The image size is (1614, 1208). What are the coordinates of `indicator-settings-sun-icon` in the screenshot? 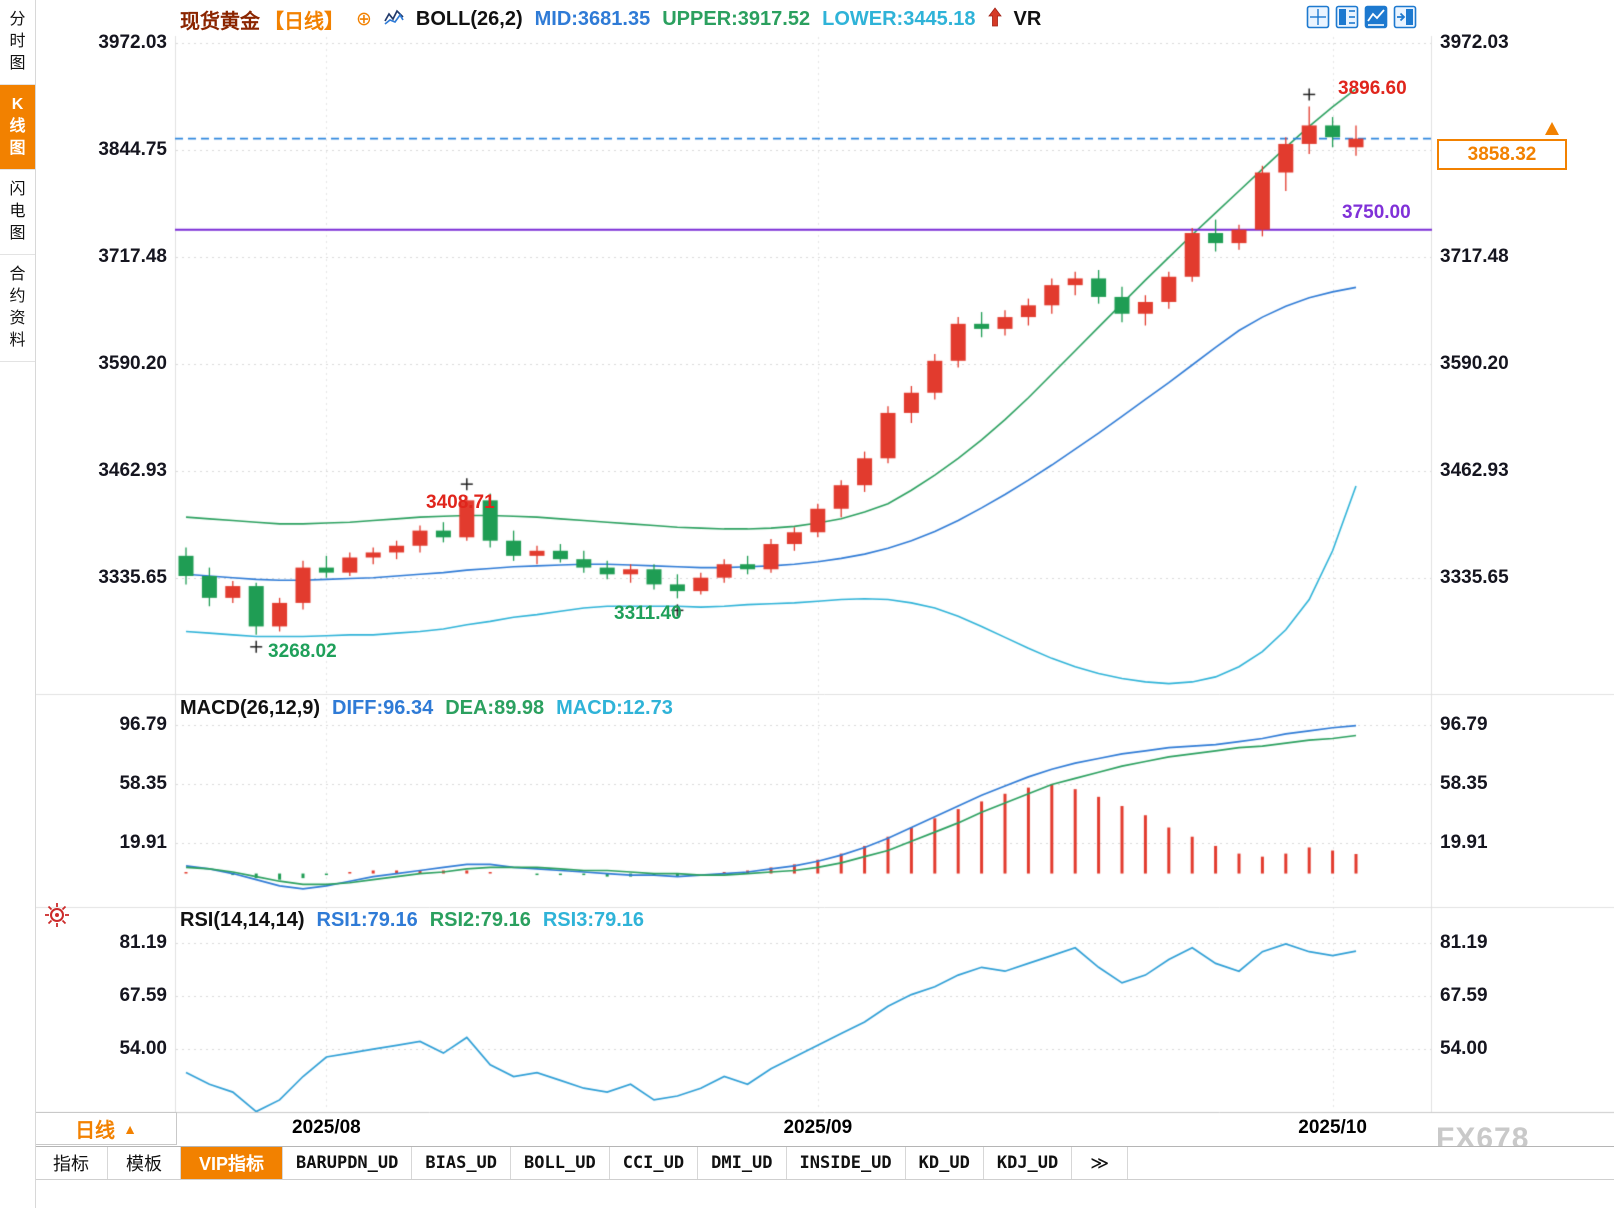 It's located at (57, 915).